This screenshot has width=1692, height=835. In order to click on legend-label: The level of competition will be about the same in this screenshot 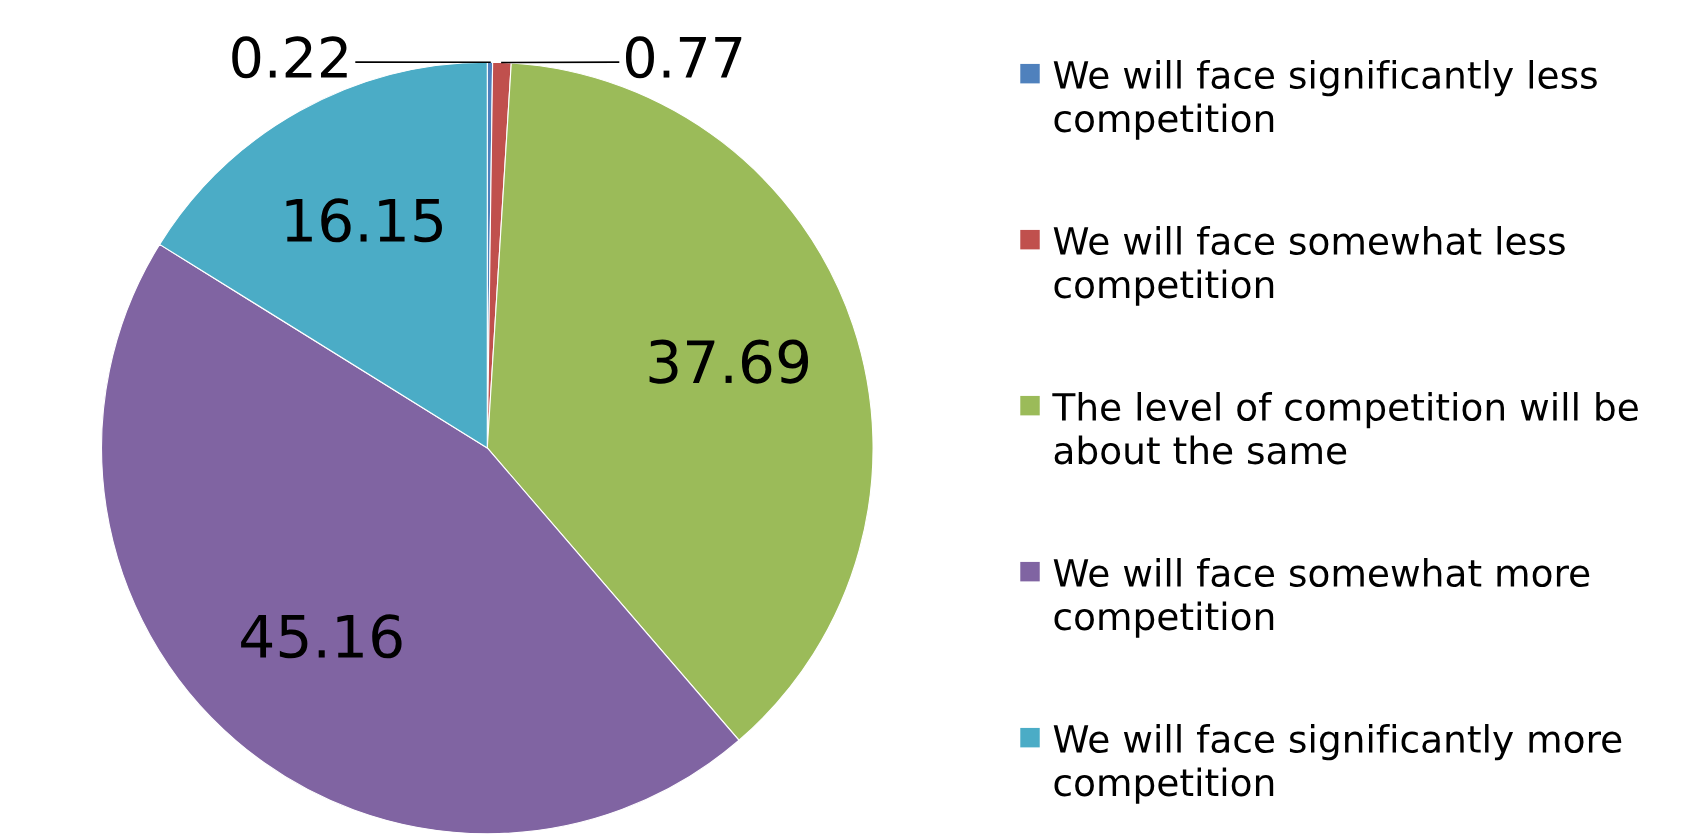, I will do `click(1345, 428)`.